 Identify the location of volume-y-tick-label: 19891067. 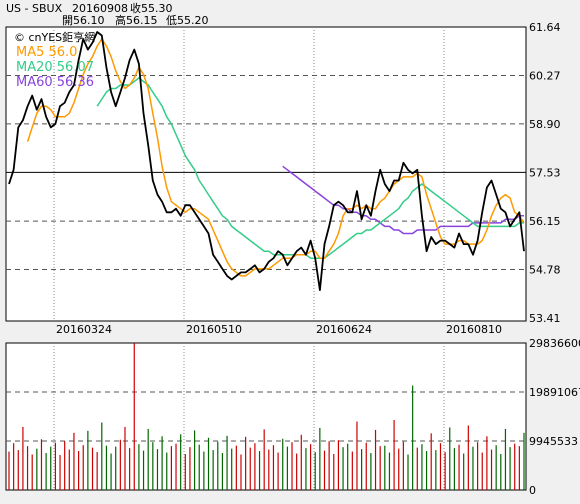
(554, 392).